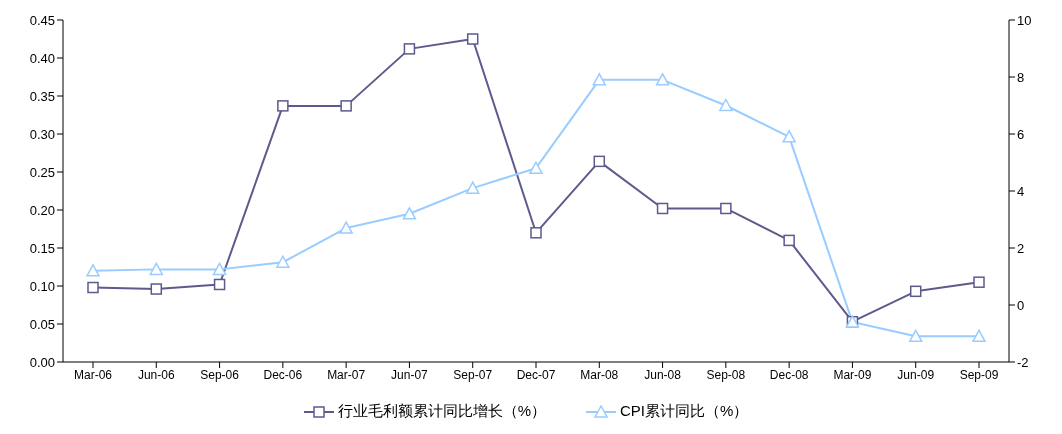 Image resolution: width=1062 pixels, height=434 pixels. I want to click on x-tick-label: Jun-06, so click(156, 374).